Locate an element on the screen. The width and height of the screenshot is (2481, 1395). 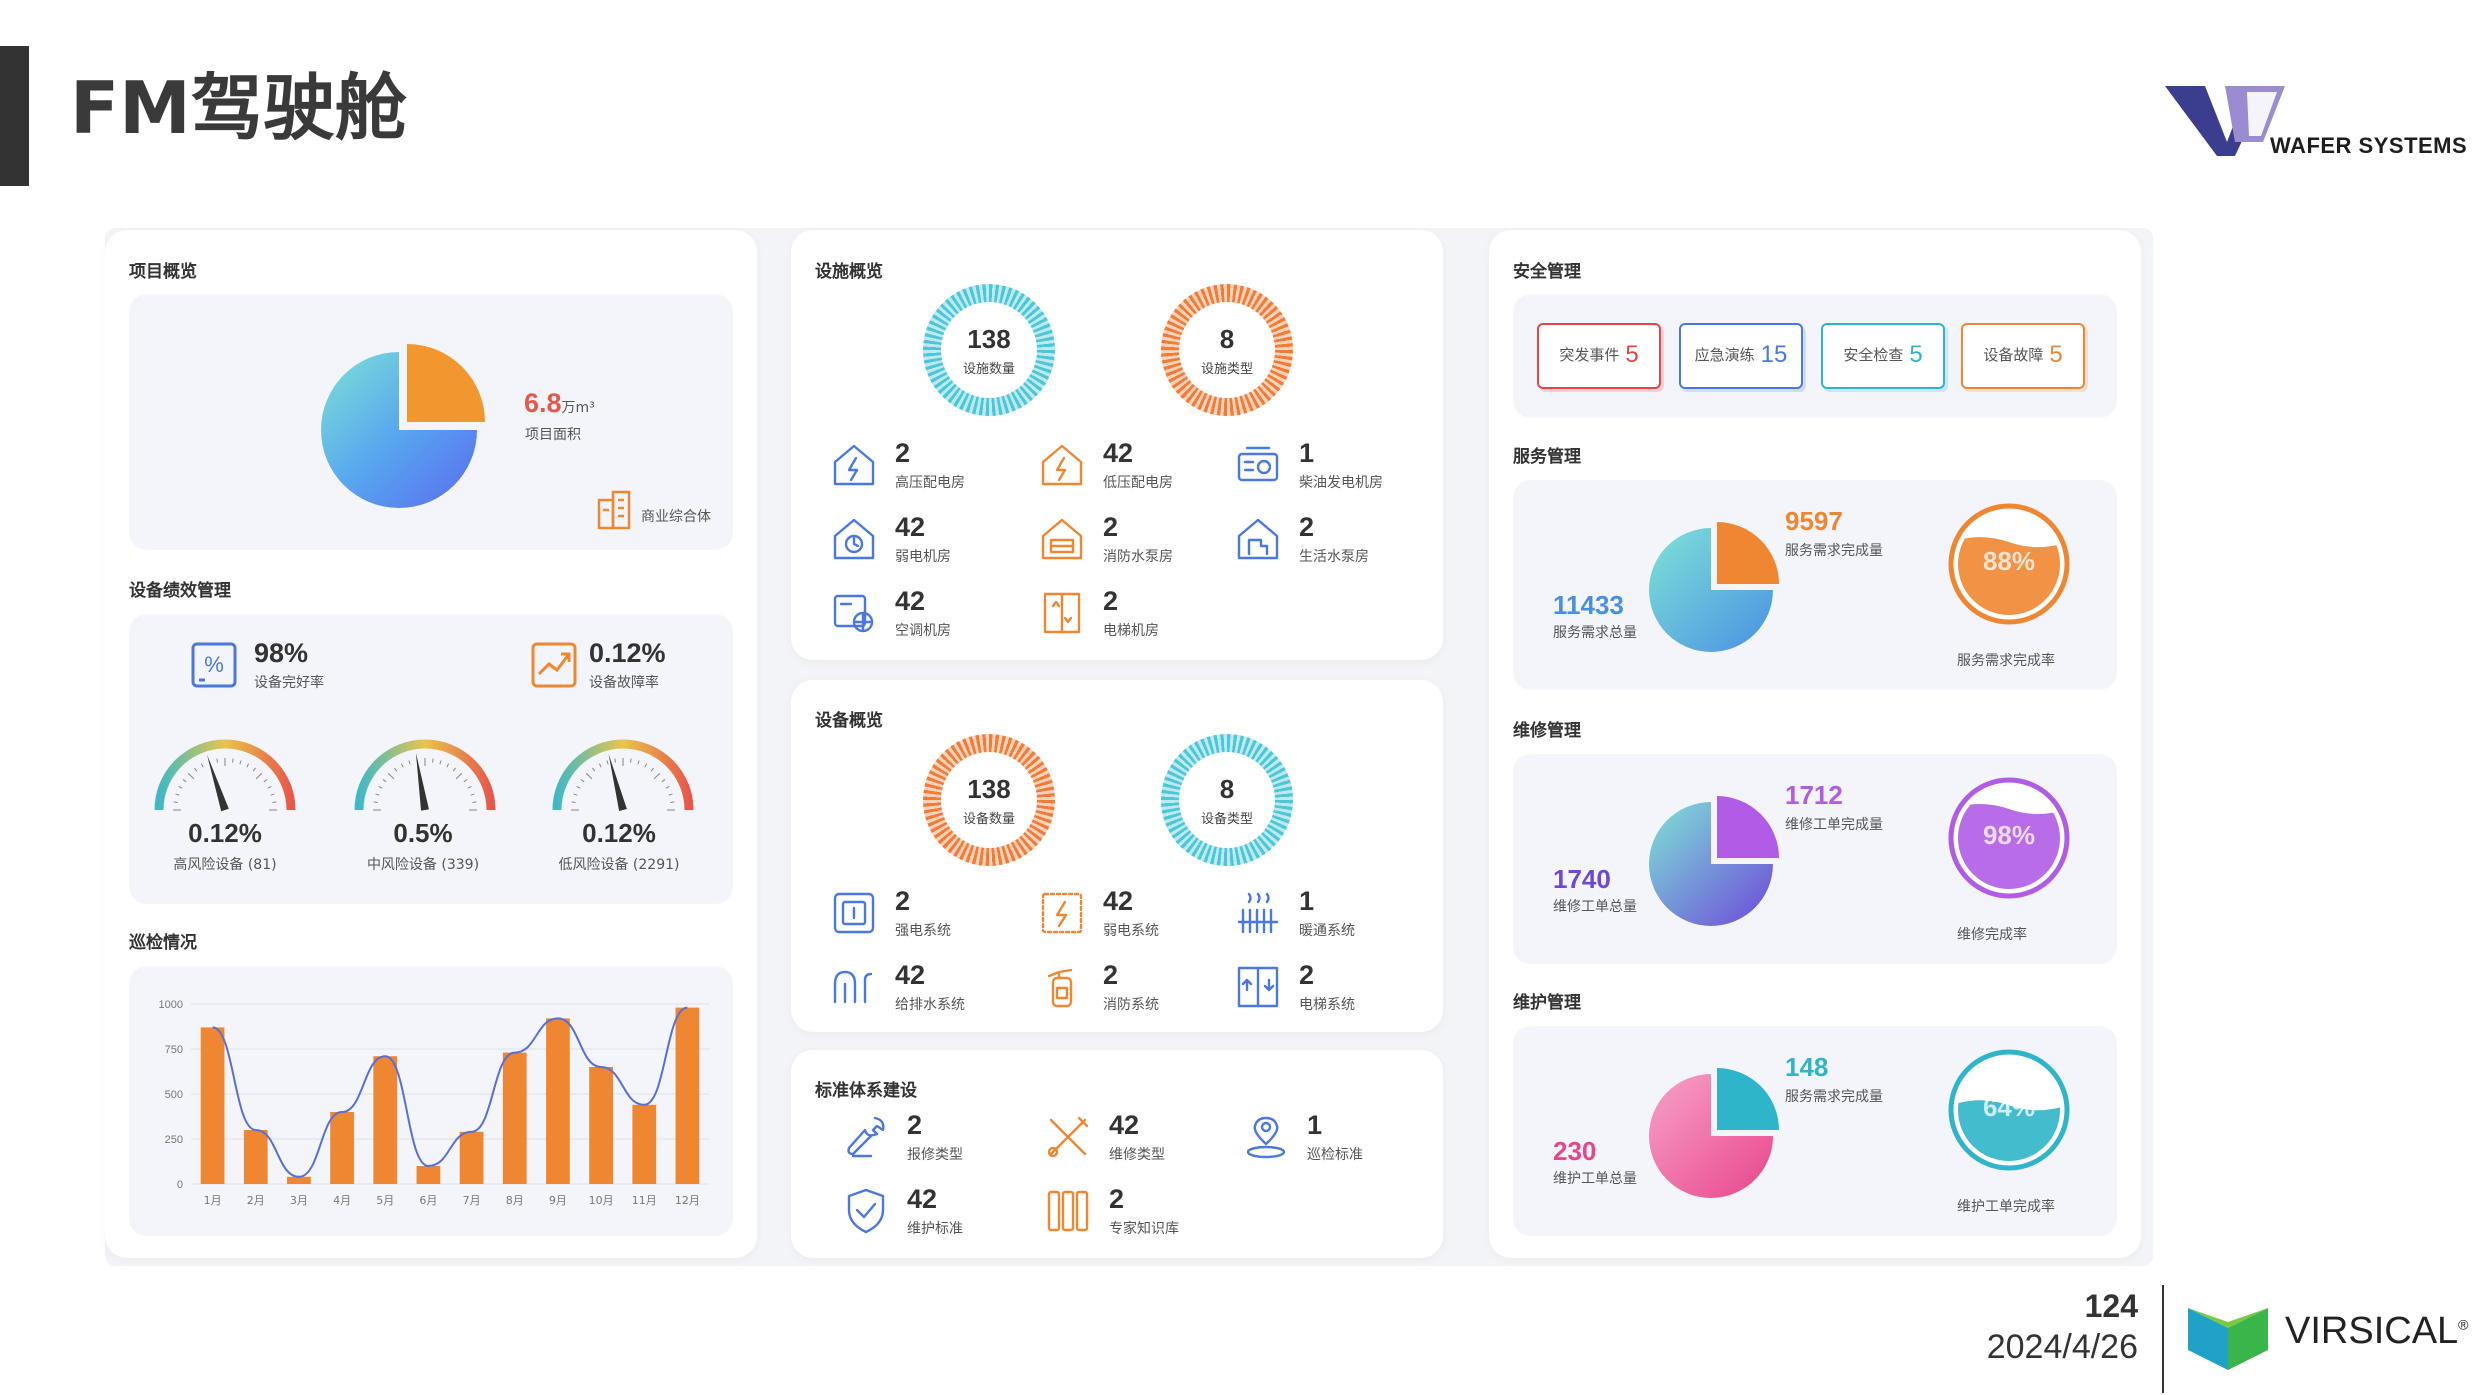
gauge-2-value: 0.5% is located at coordinates (423, 833).